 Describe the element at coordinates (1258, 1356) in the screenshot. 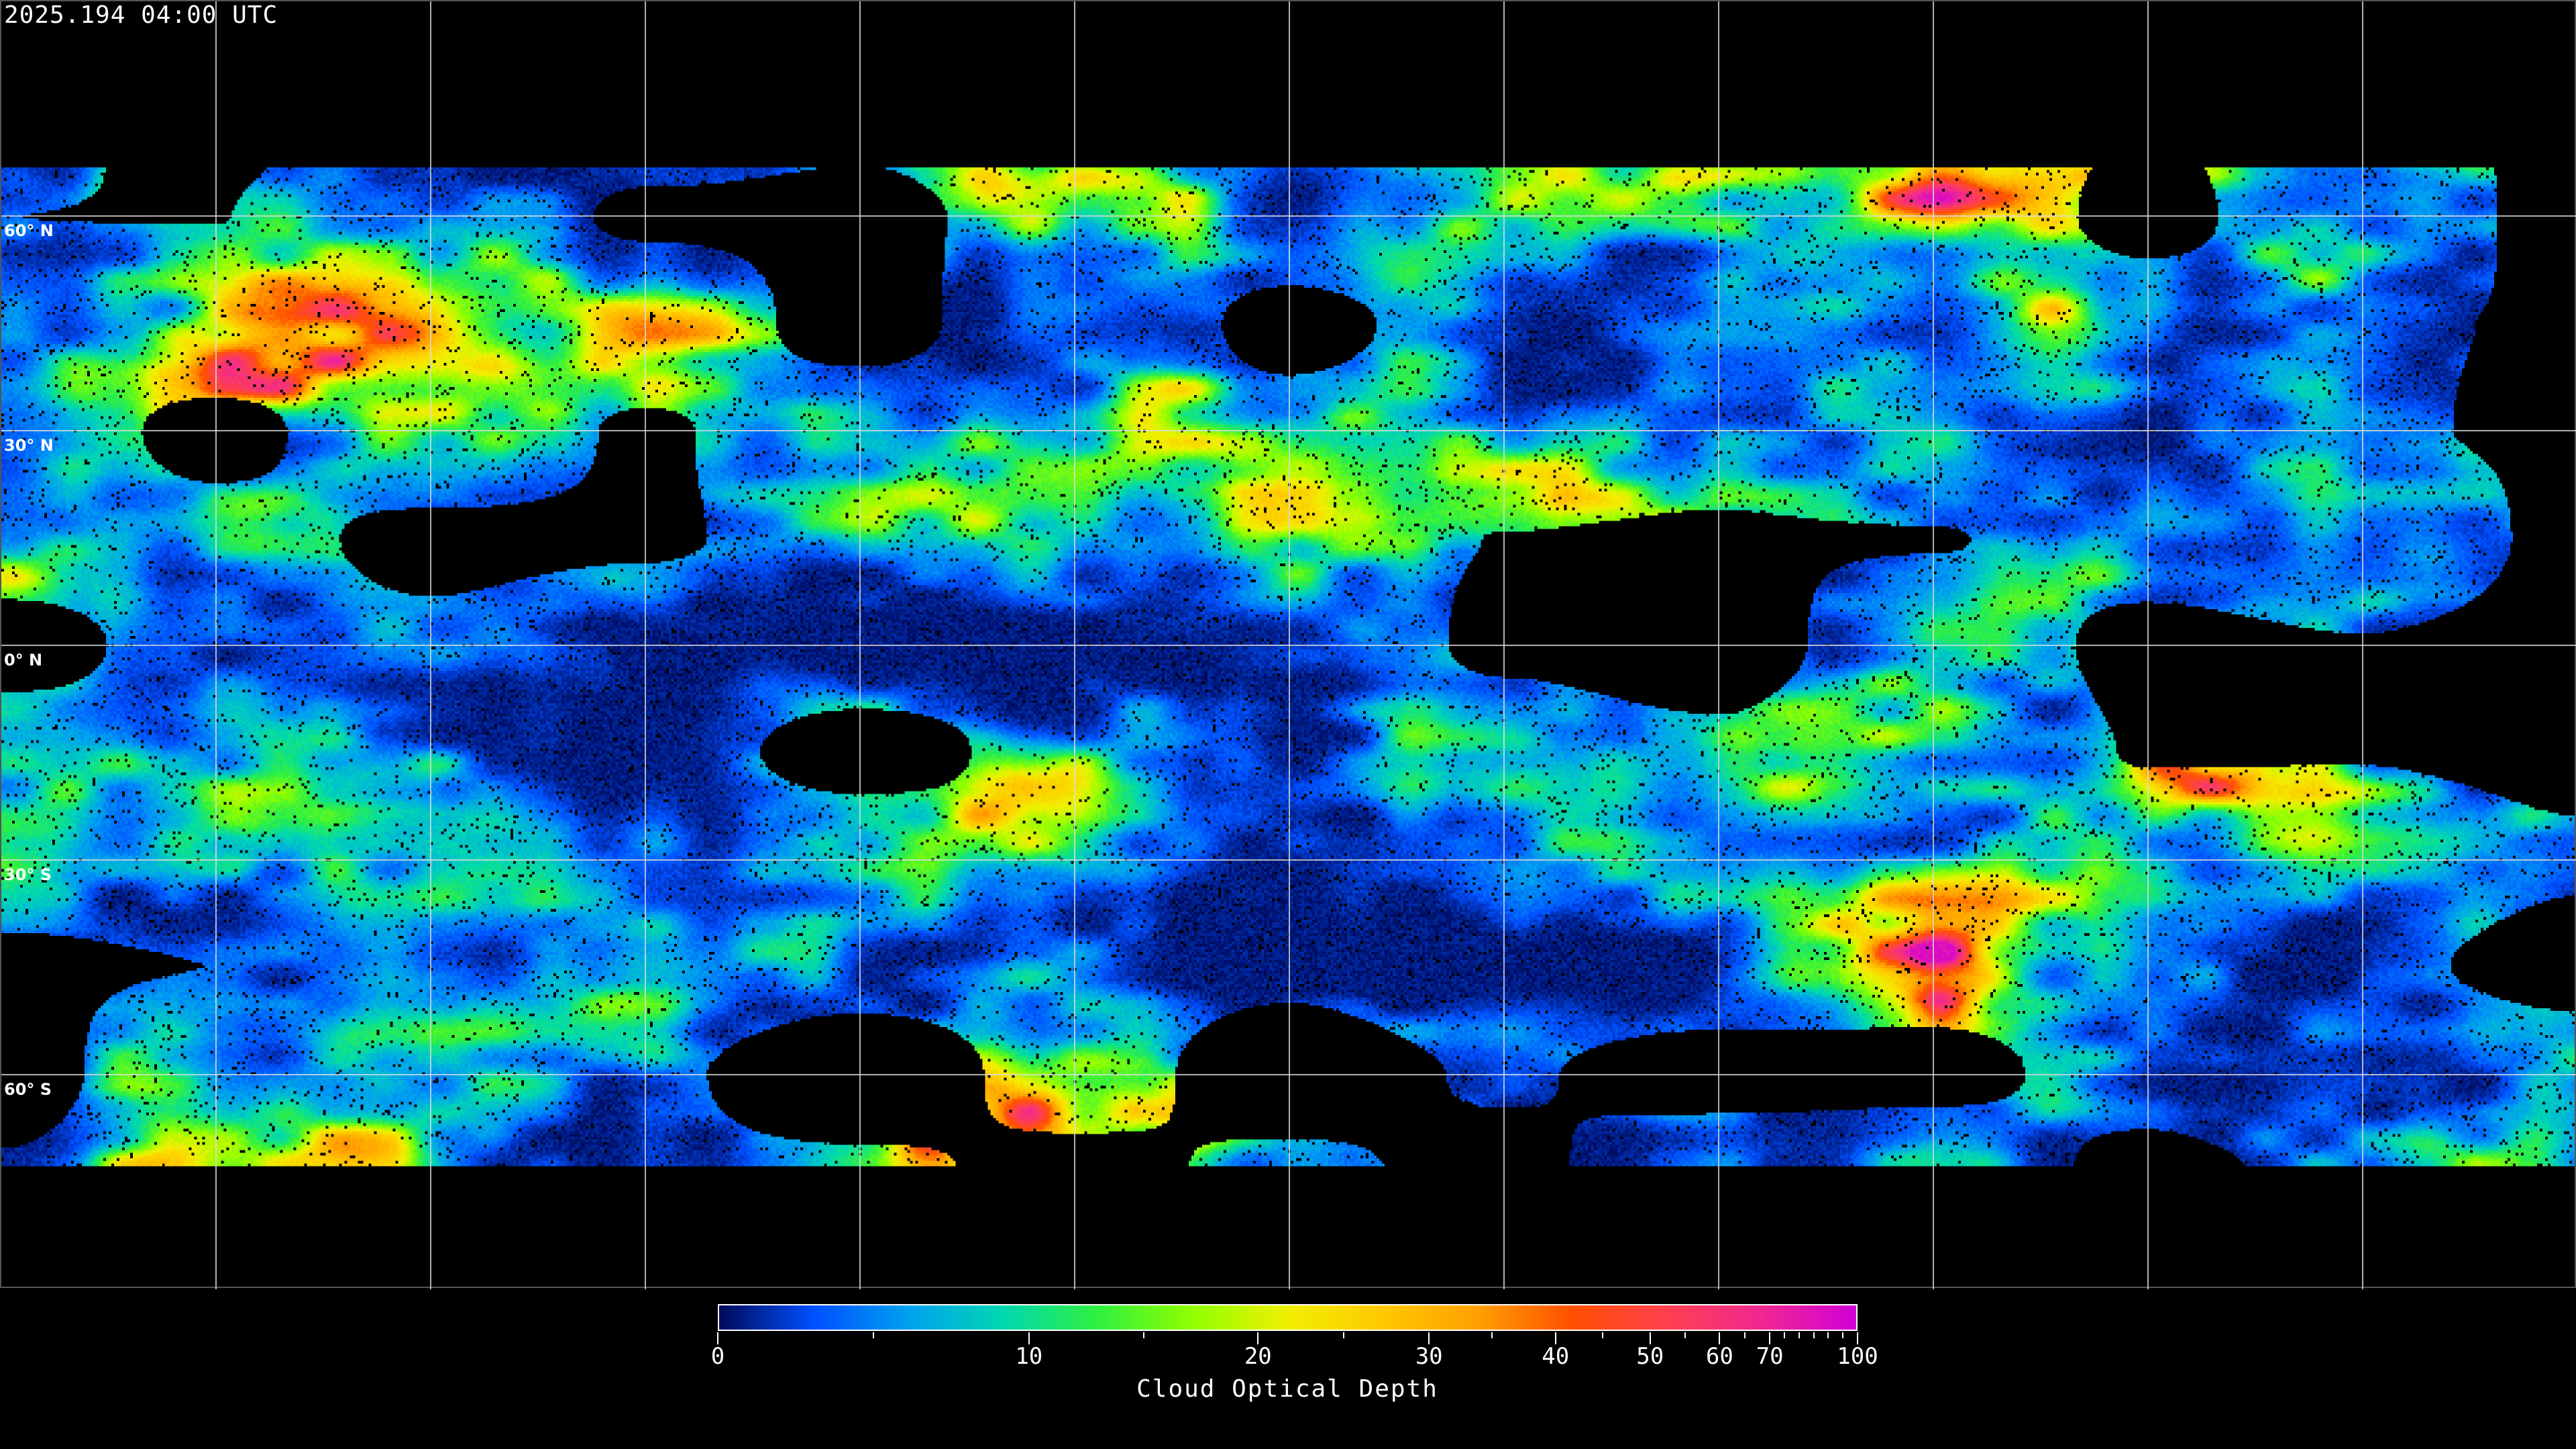

I see `colorbar-tick-label: 20` at that location.